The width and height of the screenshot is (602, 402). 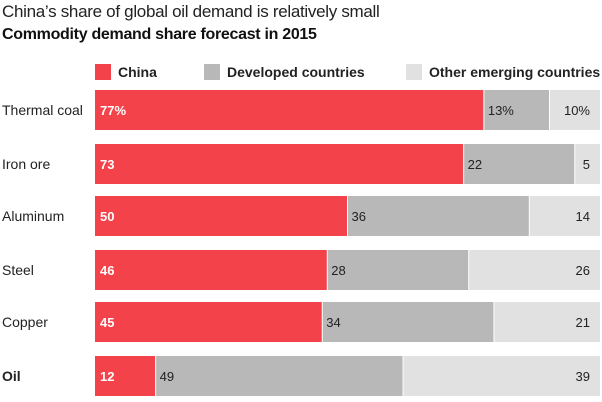 What do you see at coordinates (583, 322) in the screenshot?
I see `data-label: 21` at bounding box center [583, 322].